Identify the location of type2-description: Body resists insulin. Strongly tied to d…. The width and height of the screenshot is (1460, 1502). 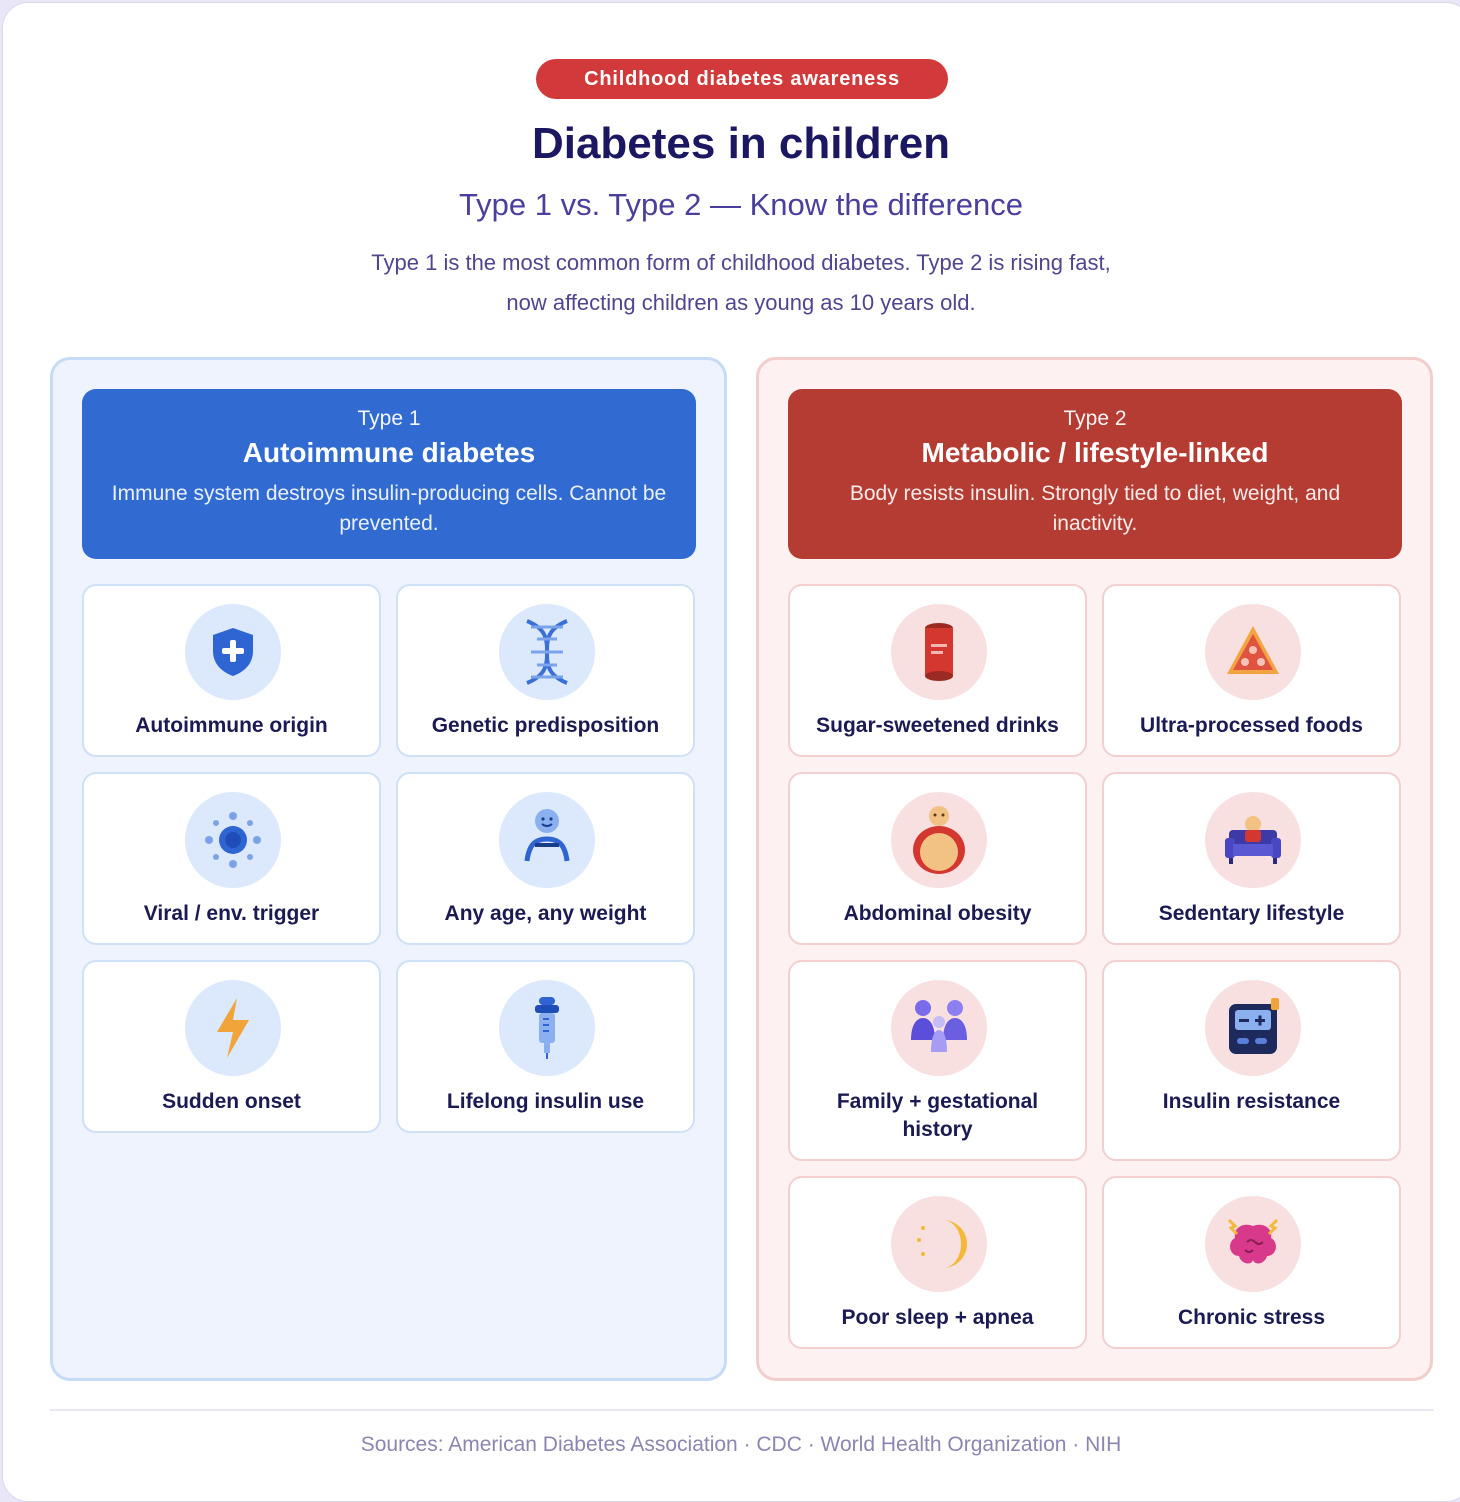
(1095, 508).